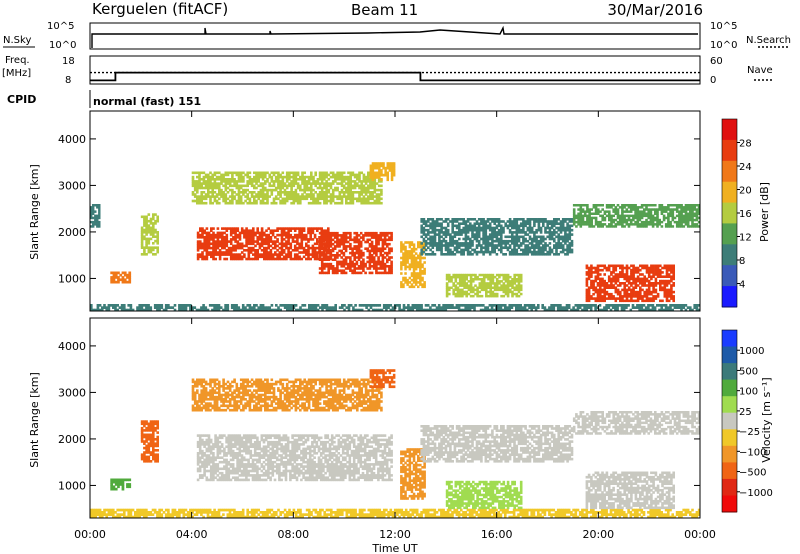  I want to click on freq-panel-frame, so click(395, 70).